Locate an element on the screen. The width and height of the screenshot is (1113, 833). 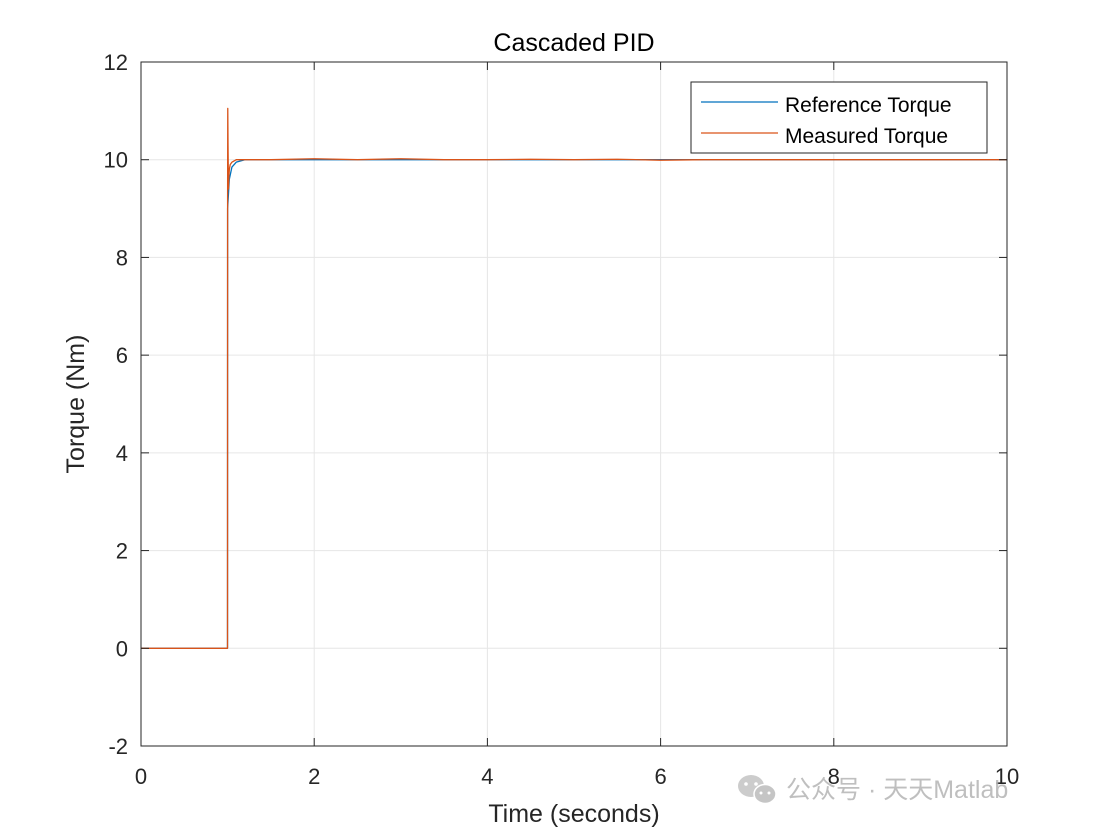
watermark: 公众号 · 天天Matlab is located at coordinates (873, 790).